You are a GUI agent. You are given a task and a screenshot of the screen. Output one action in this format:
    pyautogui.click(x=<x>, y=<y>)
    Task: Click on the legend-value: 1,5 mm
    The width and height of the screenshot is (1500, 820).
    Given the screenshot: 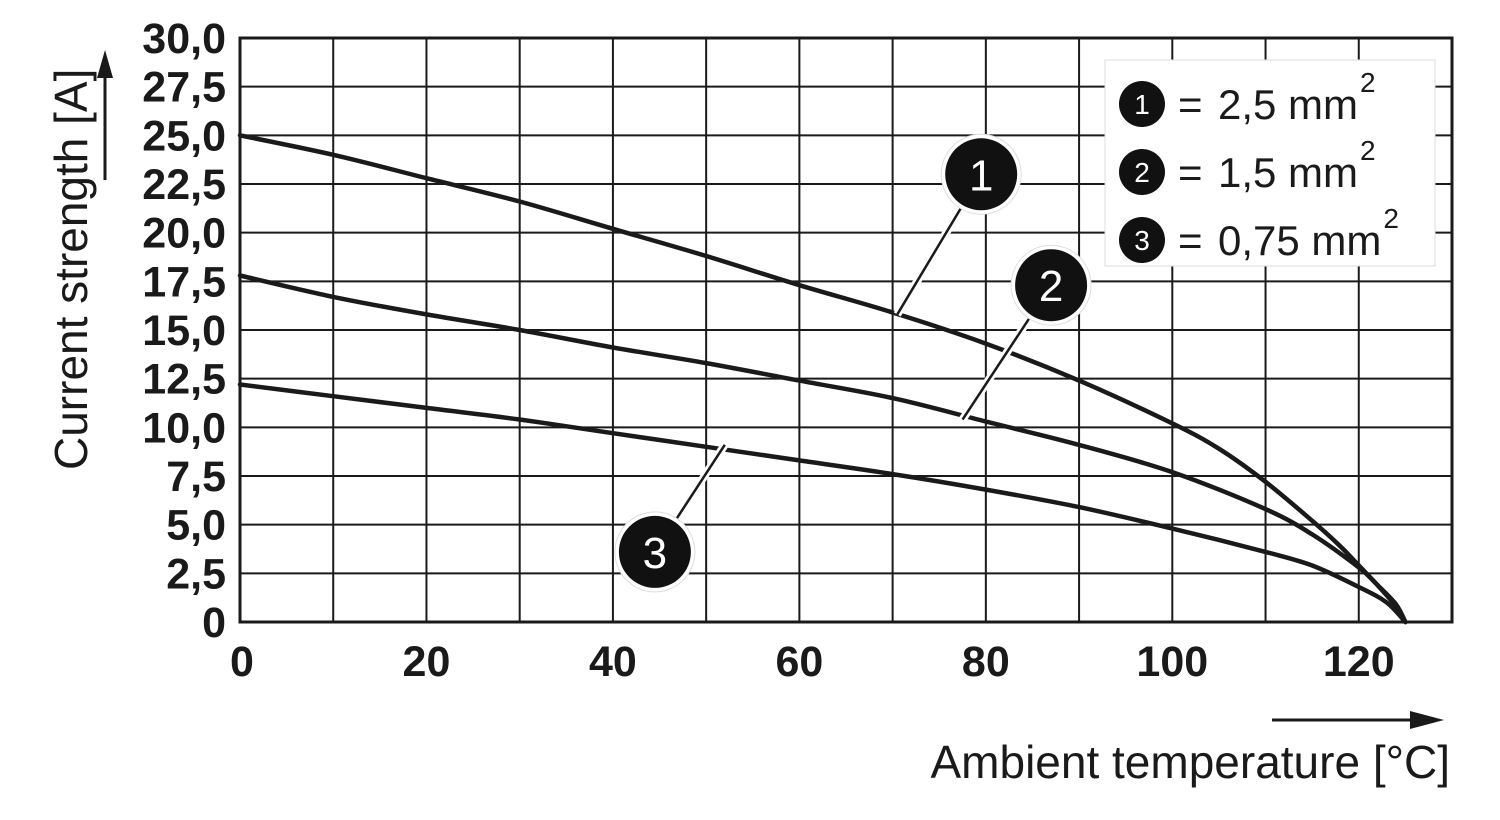 What is the action you would take?
    pyautogui.click(x=1288, y=172)
    